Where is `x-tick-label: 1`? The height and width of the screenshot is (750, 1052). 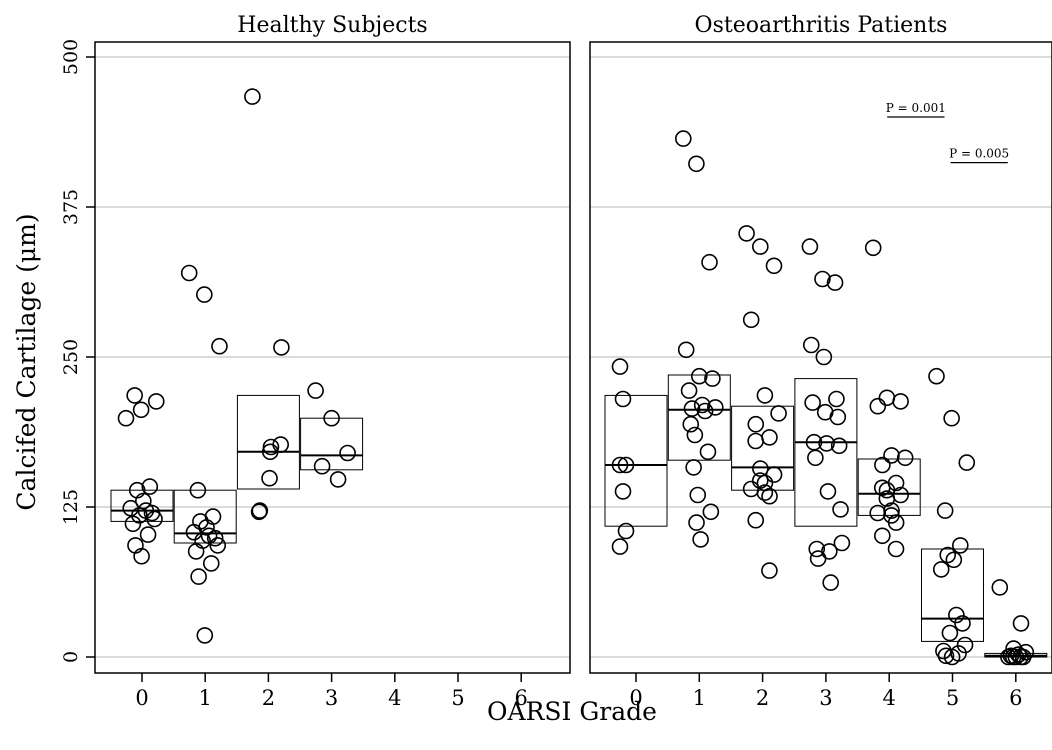
x-tick-label: 1 is located at coordinates (699, 698).